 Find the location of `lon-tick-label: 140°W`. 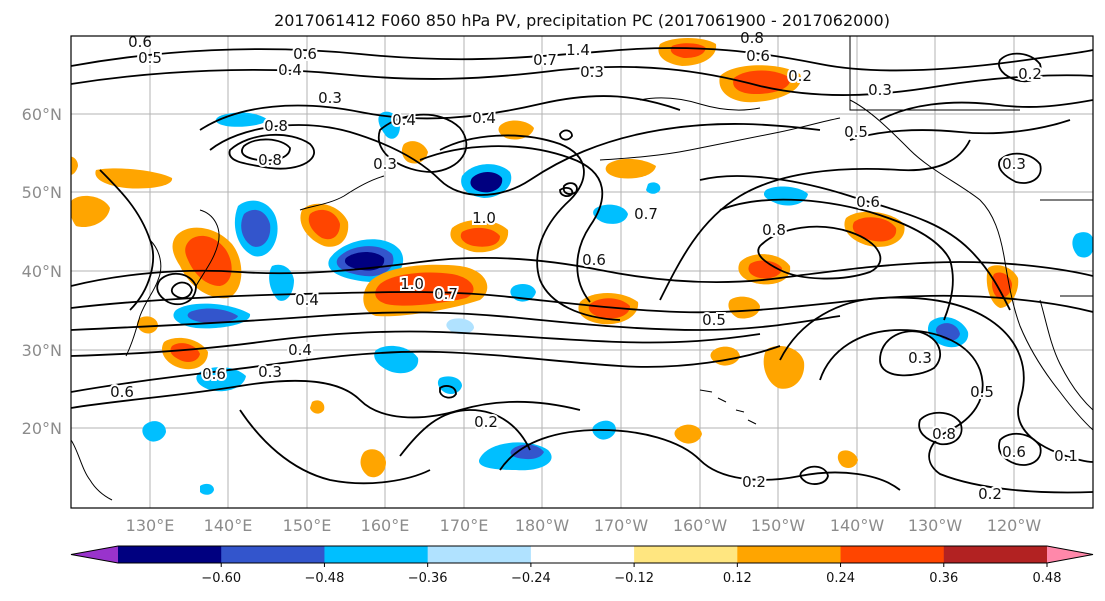

lon-tick-label: 140°W is located at coordinates (857, 525).